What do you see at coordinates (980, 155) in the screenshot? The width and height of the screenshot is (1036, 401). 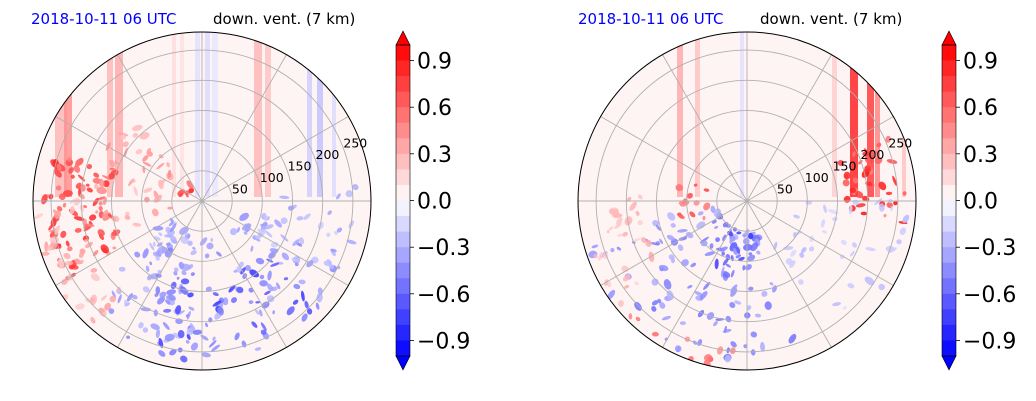 I see `colorbar-tick-label: 0.3` at bounding box center [980, 155].